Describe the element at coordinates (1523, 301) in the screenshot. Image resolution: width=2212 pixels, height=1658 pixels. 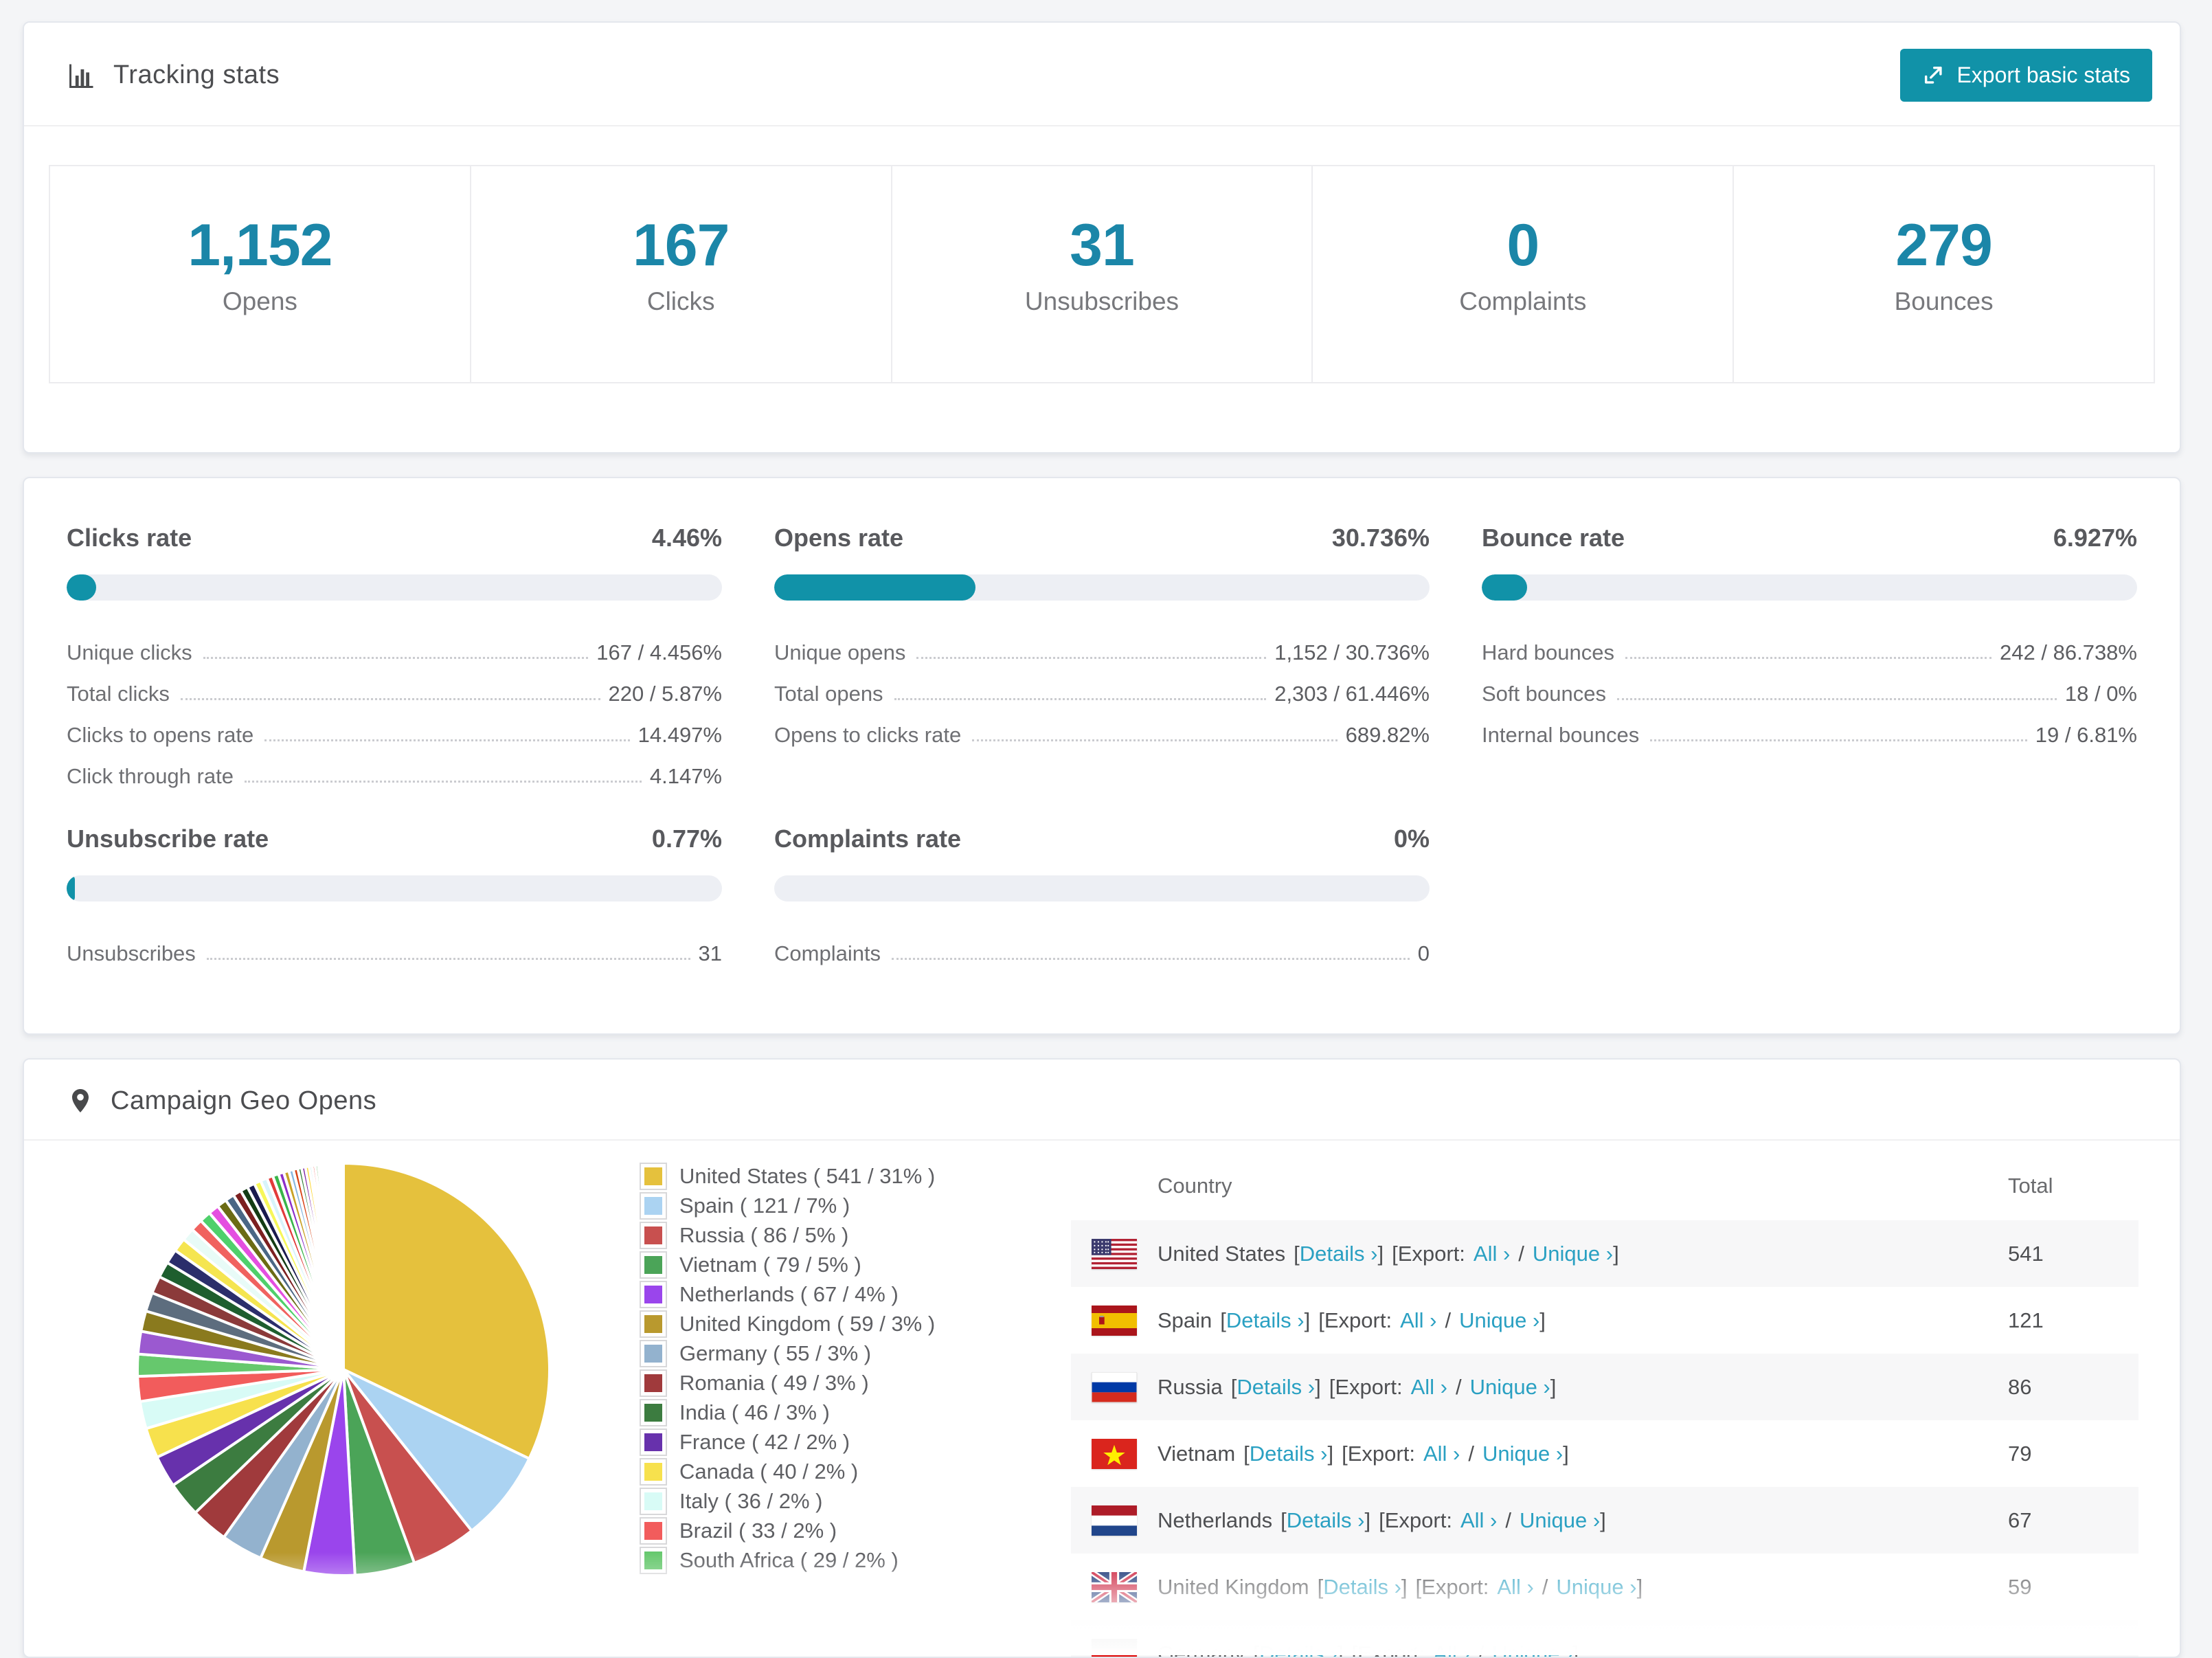
I see `stat-label: Complaints` at that location.